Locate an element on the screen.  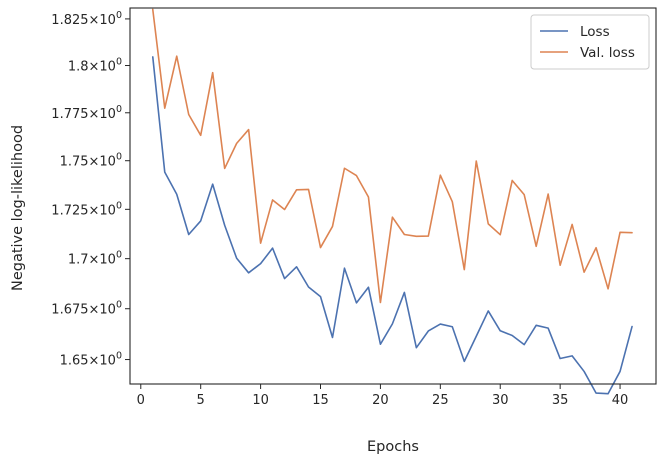
legend-box is located at coordinates (590, 42).